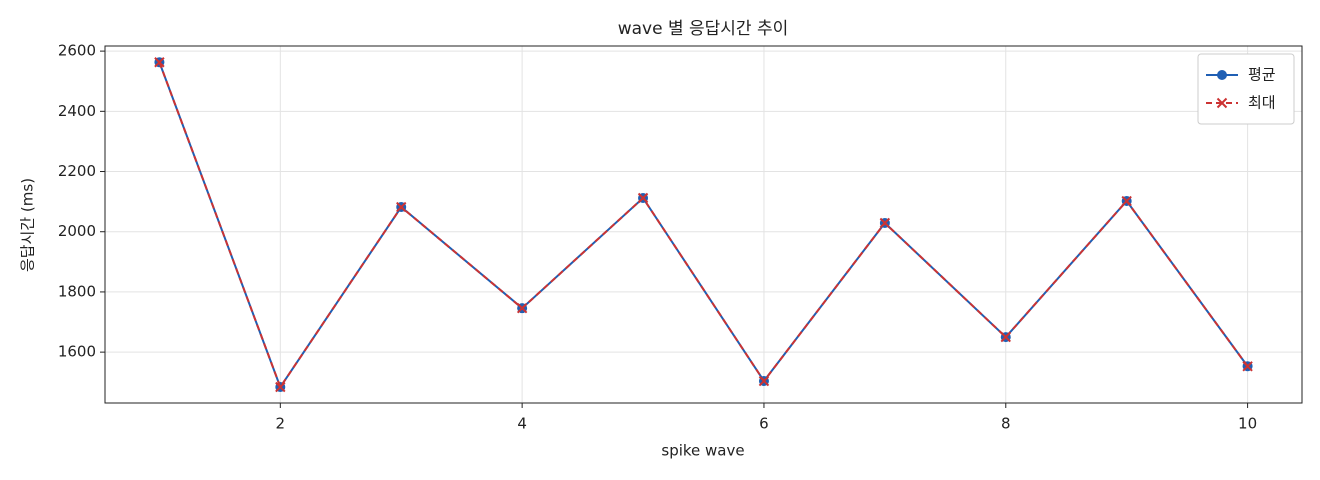 The image size is (1320, 480). What do you see at coordinates (1246, 89) in the screenshot?
I see `legend-box` at bounding box center [1246, 89].